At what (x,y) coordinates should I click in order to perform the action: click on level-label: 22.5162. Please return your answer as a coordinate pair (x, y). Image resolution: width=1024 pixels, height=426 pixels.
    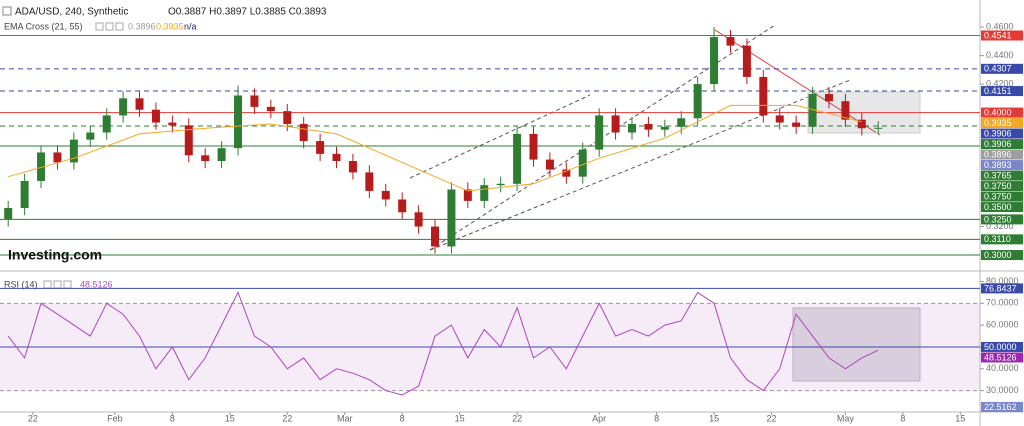
    Looking at the image, I should click on (1000, 407).